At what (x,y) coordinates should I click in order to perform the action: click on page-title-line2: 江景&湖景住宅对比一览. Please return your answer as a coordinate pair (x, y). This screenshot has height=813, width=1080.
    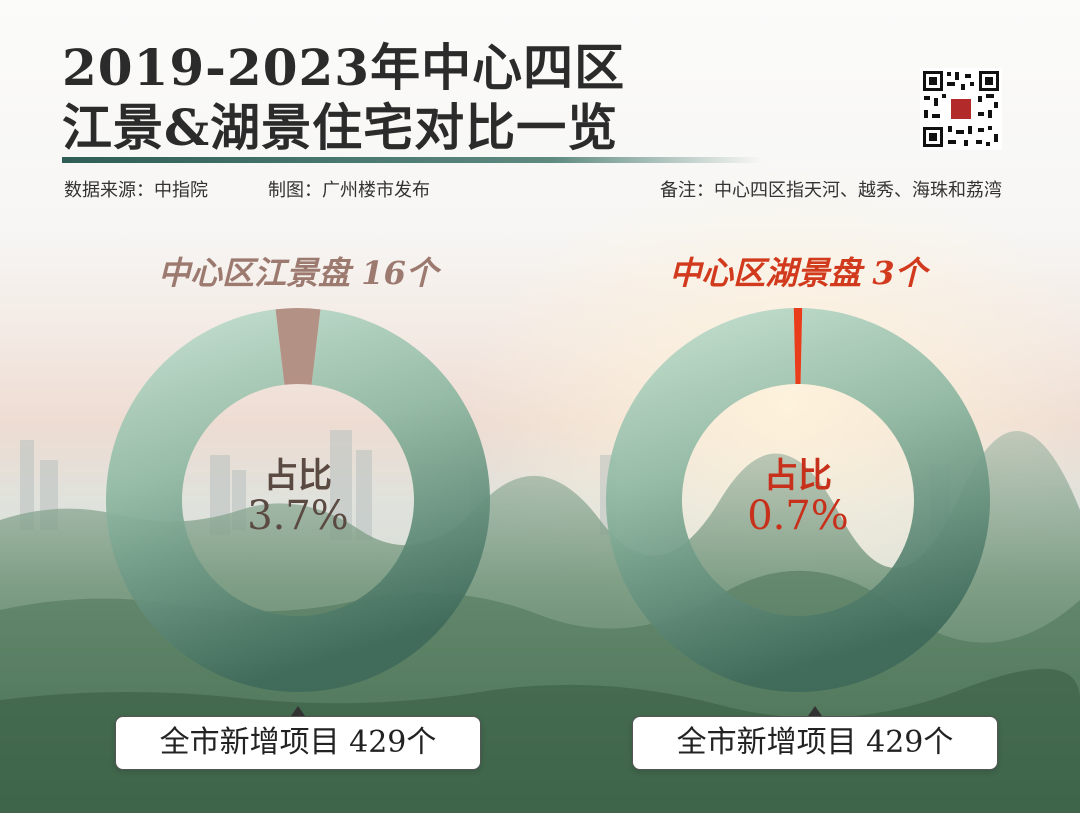
    Looking at the image, I should click on (340, 127).